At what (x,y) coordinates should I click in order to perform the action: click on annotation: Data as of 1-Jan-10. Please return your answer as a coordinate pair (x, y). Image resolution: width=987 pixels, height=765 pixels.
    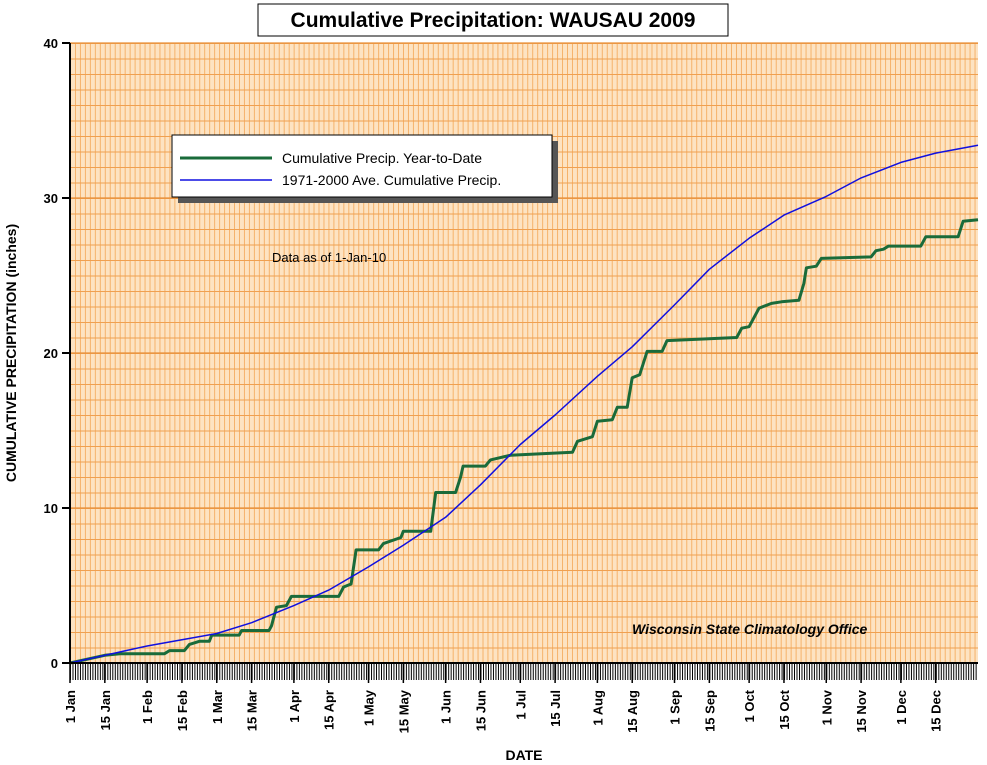
    Looking at the image, I should click on (329, 257).